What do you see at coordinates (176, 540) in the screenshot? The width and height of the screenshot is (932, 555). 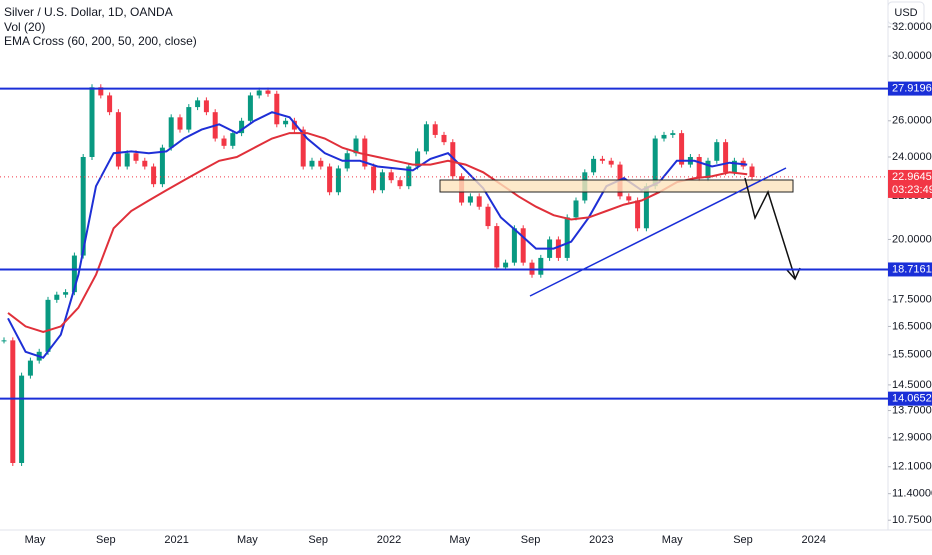 I see `x-tick-label: 2021` at bounding box center [176, 540].